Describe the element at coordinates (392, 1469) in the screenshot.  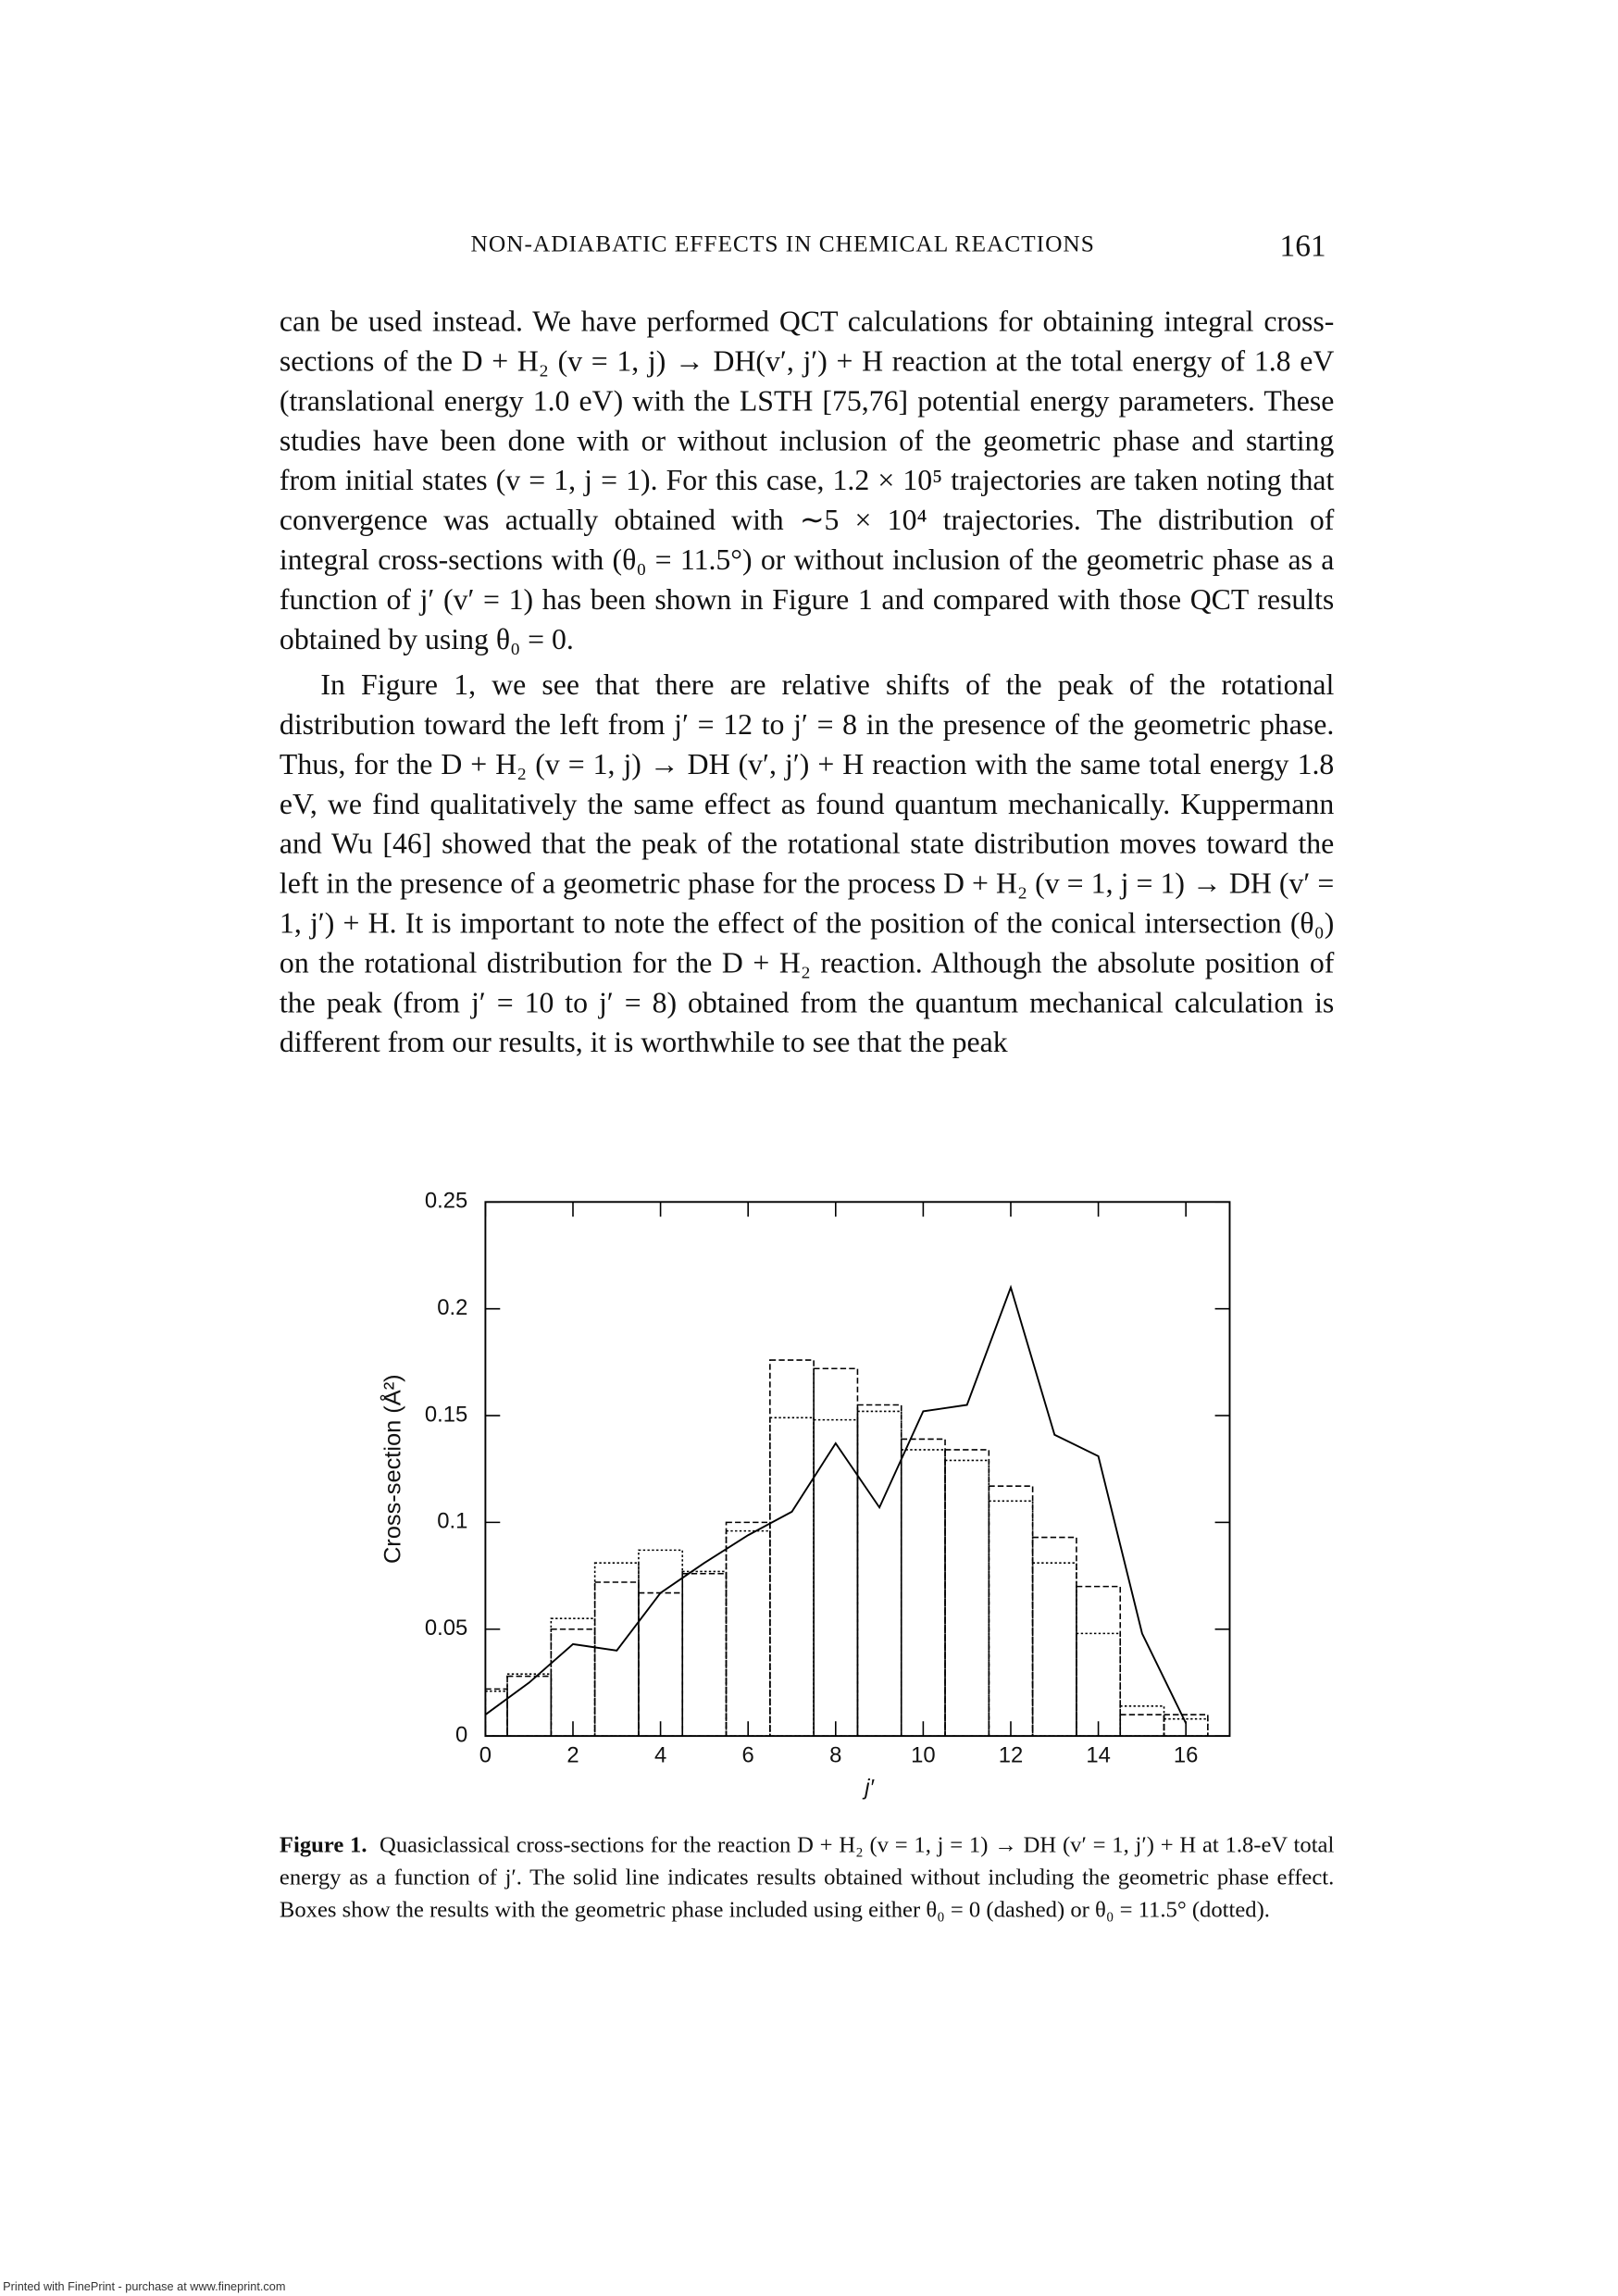
I see `y-axis-label: Cross-section (Å²)` at that location.